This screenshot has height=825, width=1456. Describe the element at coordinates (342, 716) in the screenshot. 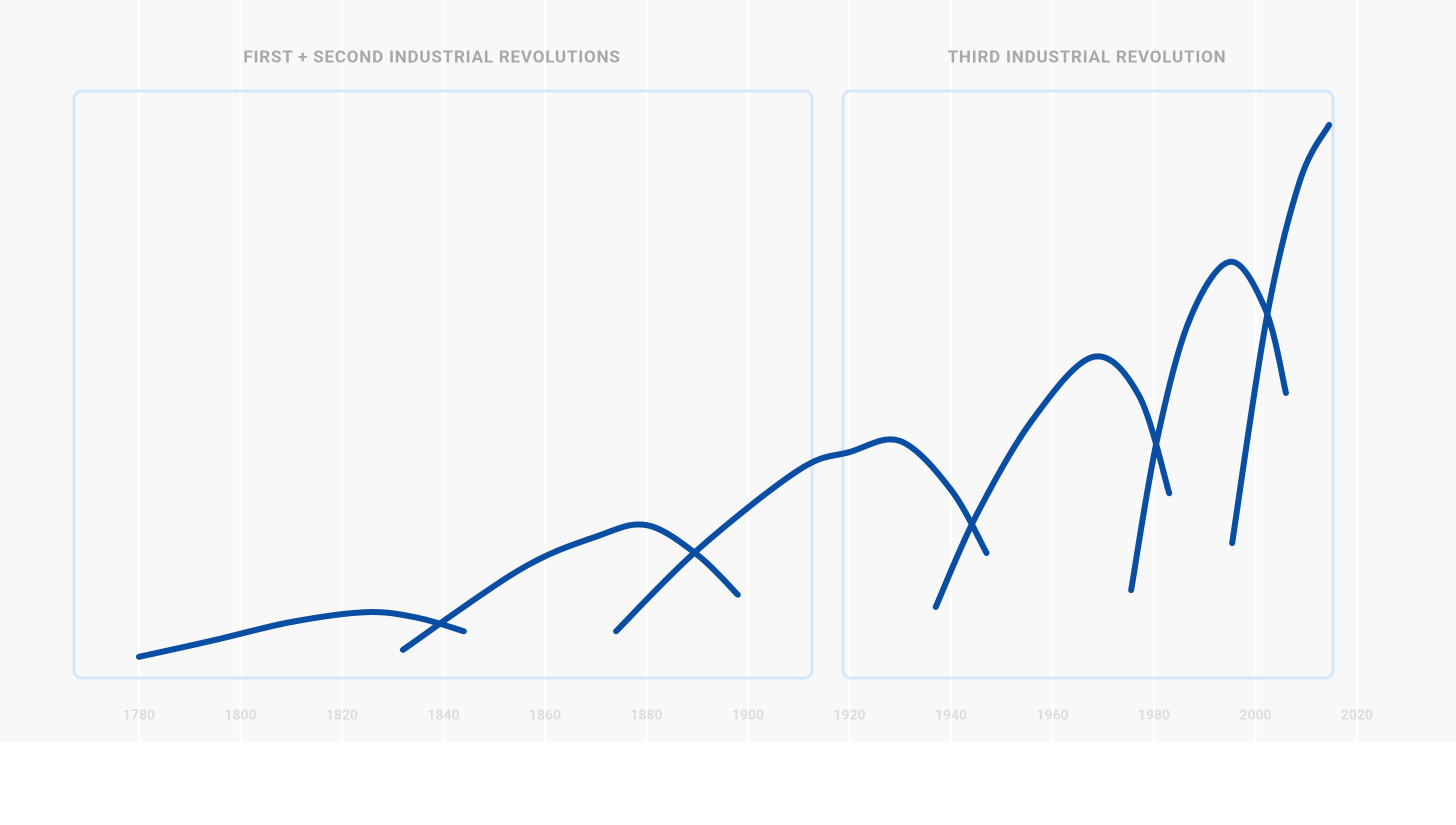

I see `x-tick-label: 1820` at that location.